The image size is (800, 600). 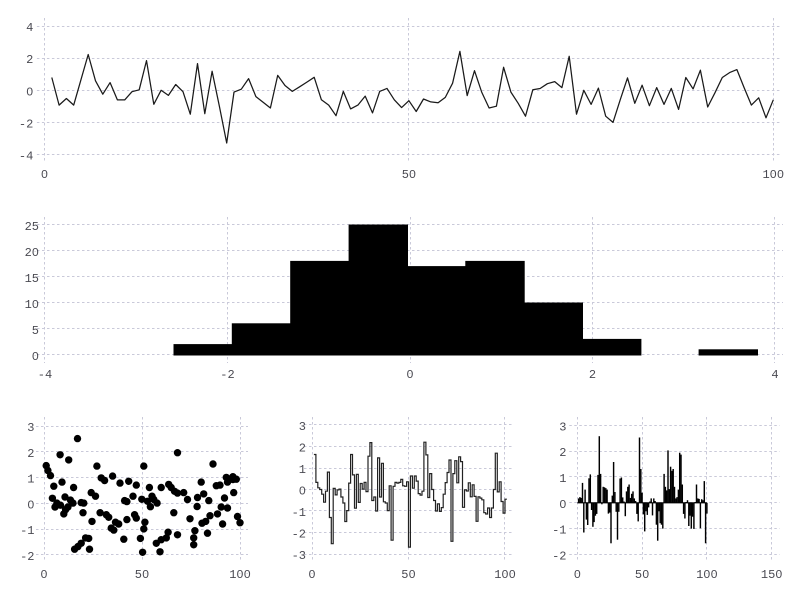 I want to click on svg-text: 20, so click(x=32, y=253).